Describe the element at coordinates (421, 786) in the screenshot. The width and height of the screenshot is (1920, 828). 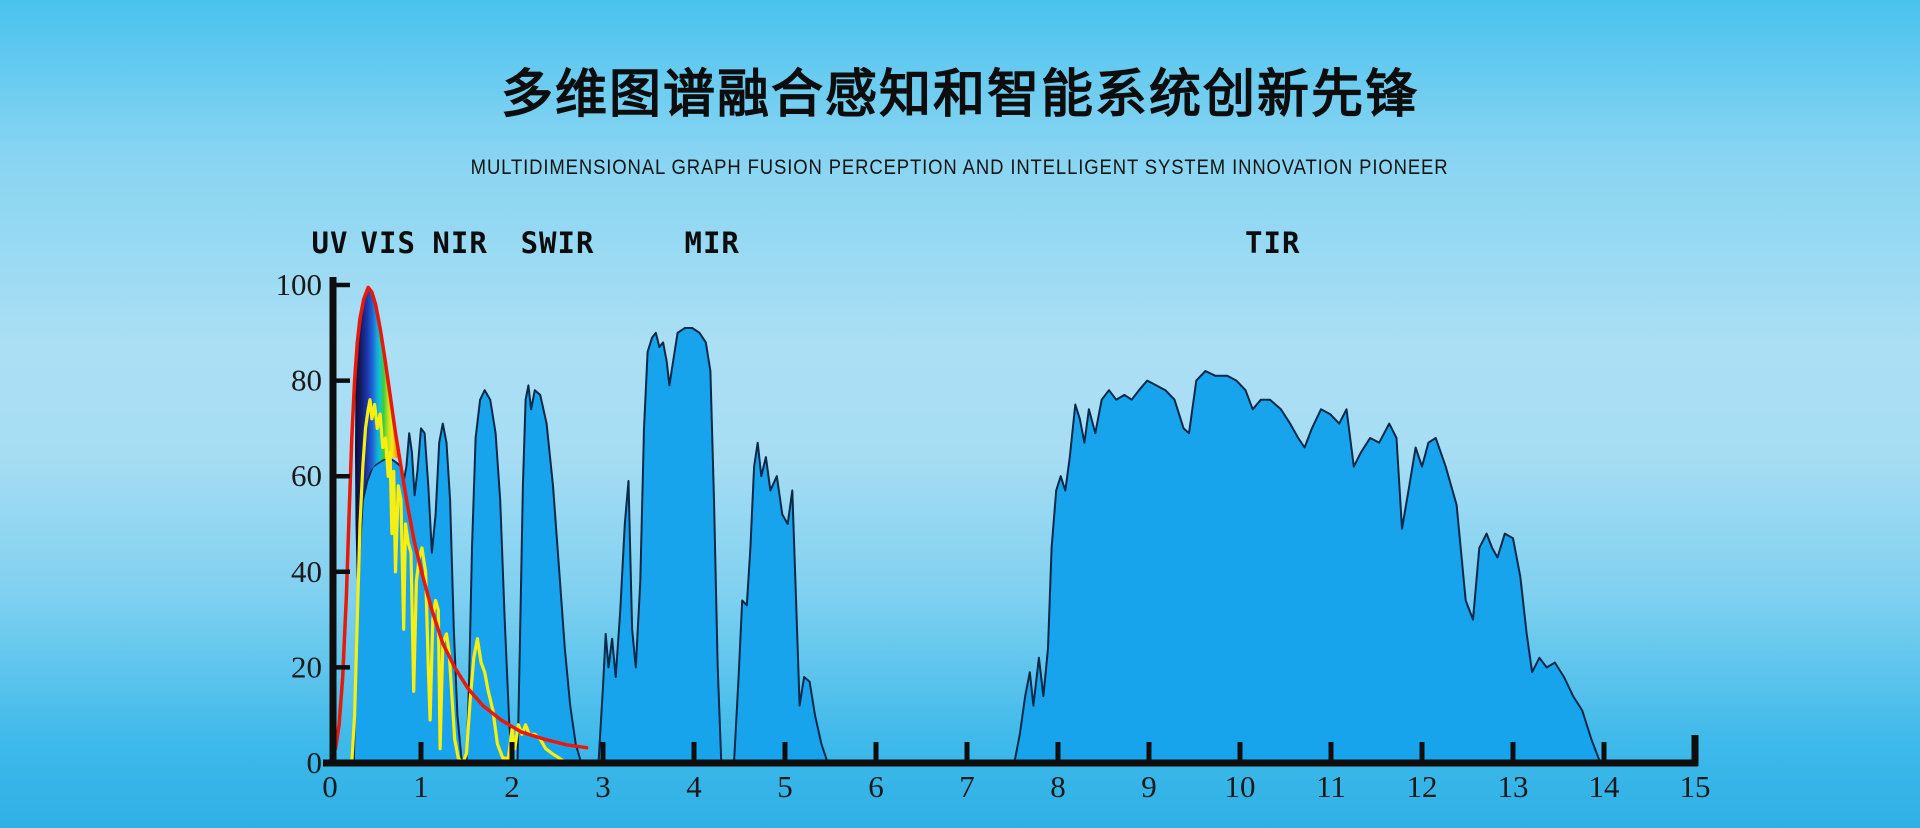
I see `x-tick-label-1: 1` at that location.